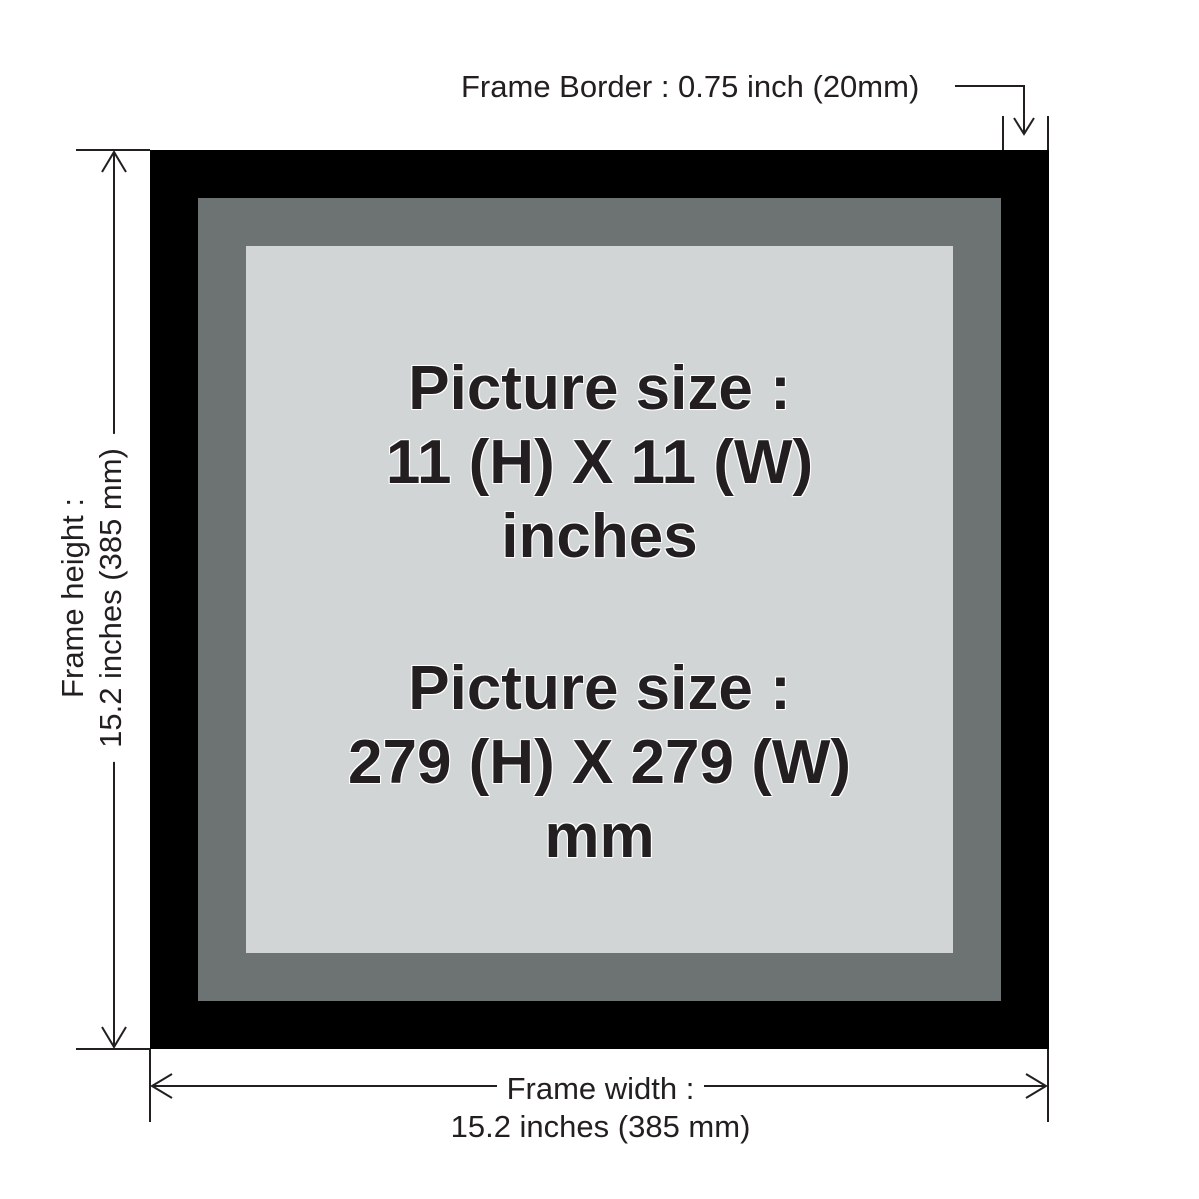  Describe the element at coordinates (92, 598) in the screenshot. I see `frame-height-label-rotated: Frame height : 15.2 inches (385 mm)` at that location.